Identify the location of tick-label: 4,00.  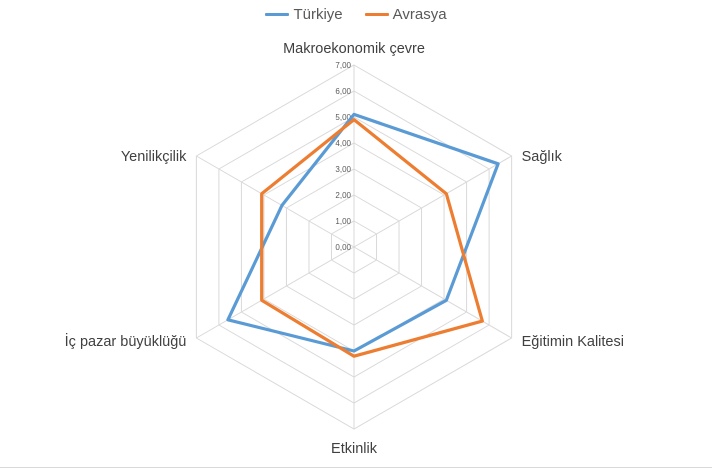
(343, 143).